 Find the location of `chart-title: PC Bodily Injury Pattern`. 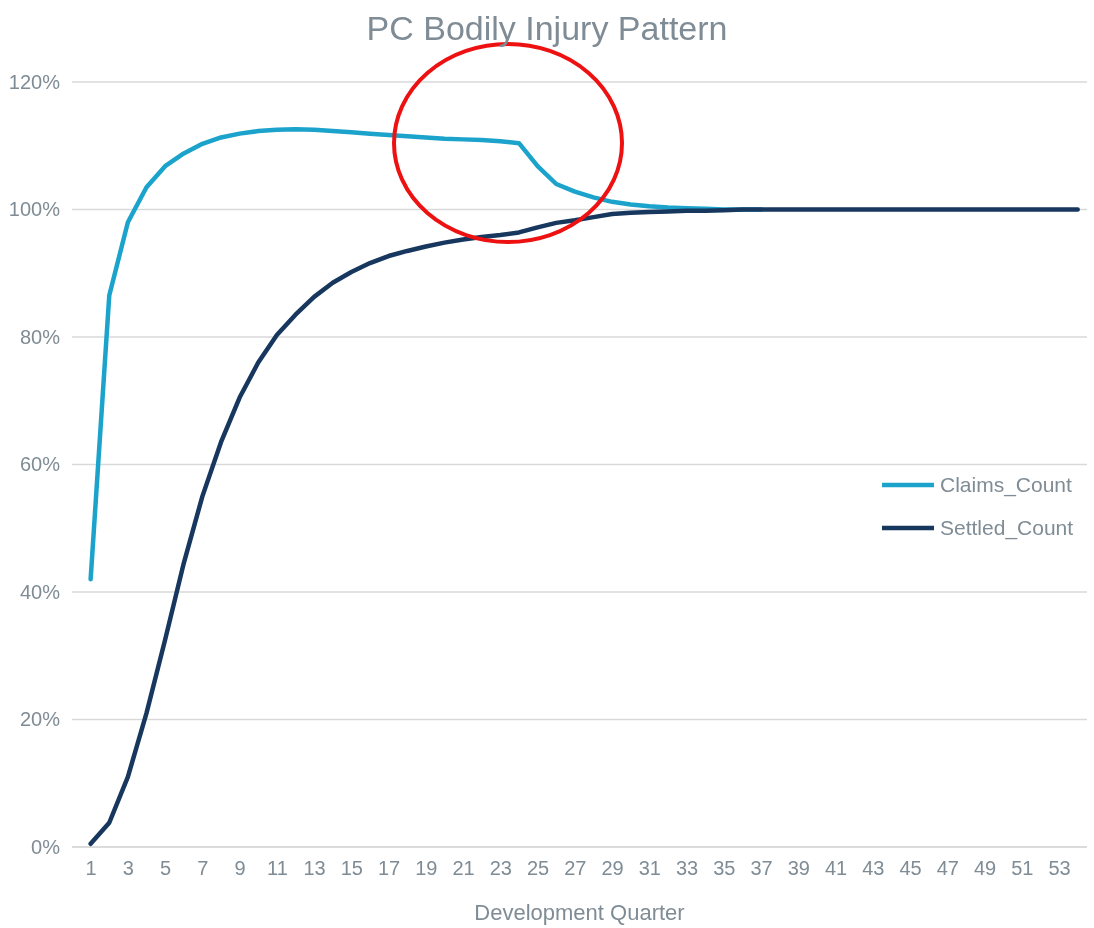

chart-title: PC Bodily Injury Pattern is located at coordinates (547, 28).